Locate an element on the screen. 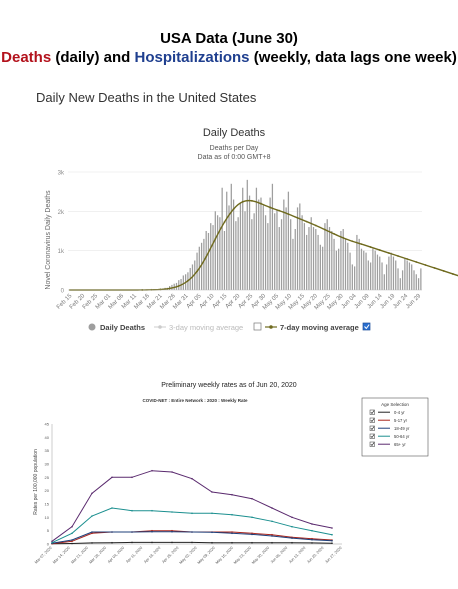 This screenshot has height=589, width=458. hidden-average-legend-label: 3-day moving average is located at coordinates (206, 327).